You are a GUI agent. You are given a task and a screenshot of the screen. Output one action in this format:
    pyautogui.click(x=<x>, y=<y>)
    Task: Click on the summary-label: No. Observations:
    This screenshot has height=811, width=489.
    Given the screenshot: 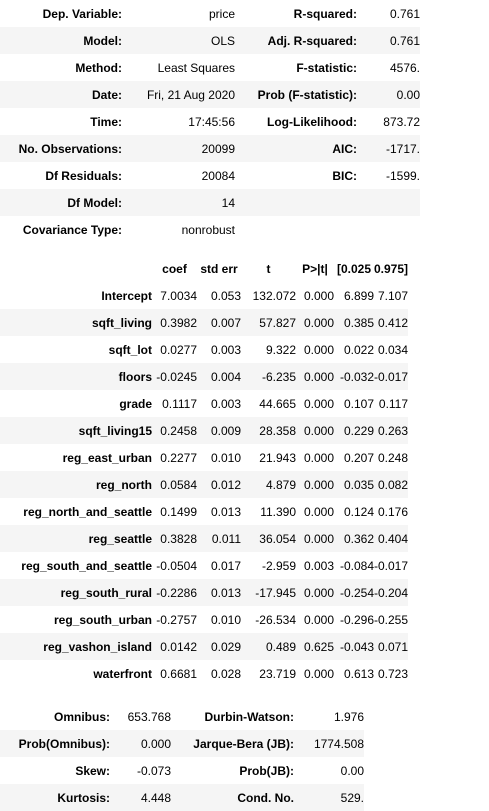 What is the action you would take?
    pyautogui.click(x=61, y=148)
    